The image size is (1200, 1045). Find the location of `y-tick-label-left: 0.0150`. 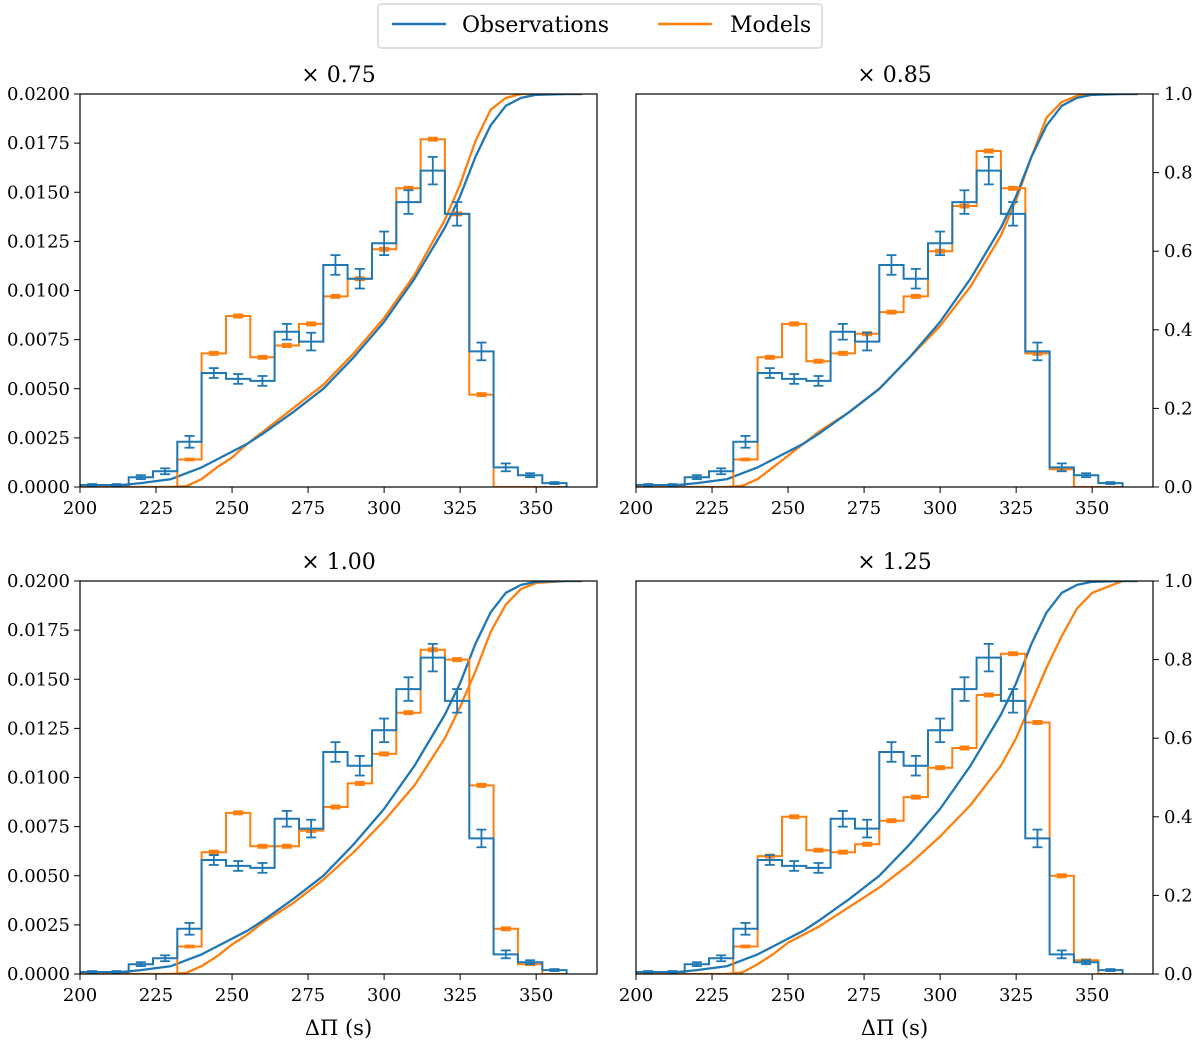

y-tick-label-left: 0.0150 is located at coordinates (38, 679).